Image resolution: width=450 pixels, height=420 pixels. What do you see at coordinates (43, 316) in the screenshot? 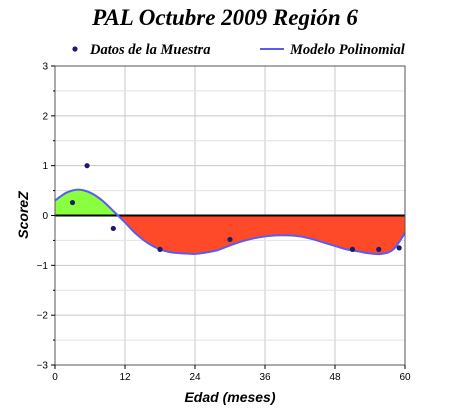
I see `y-tick-label: −2` at bounding box center [43, 316].